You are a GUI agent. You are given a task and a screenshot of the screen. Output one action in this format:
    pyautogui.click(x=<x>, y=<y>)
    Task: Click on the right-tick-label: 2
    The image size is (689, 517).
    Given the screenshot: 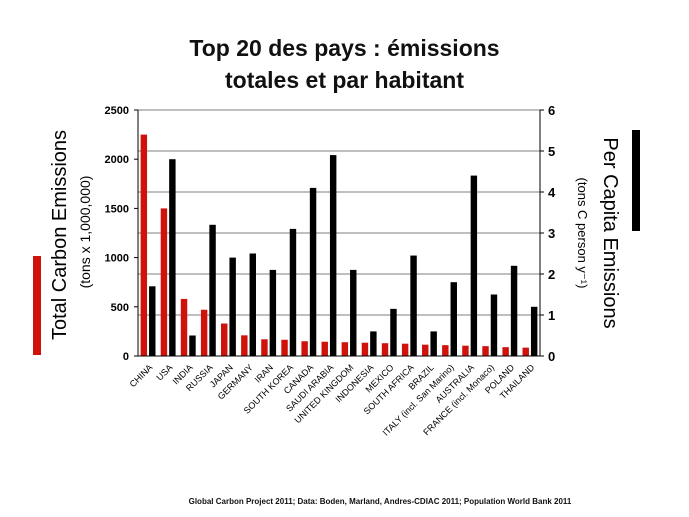 What is the action you would take?
    pyautogui.click(x=551, y=274)
    